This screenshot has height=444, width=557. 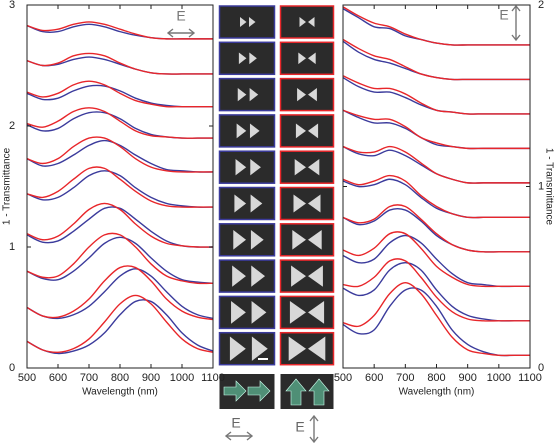 I want to click on x-tick-label: 700, so click(x=405, y=378).